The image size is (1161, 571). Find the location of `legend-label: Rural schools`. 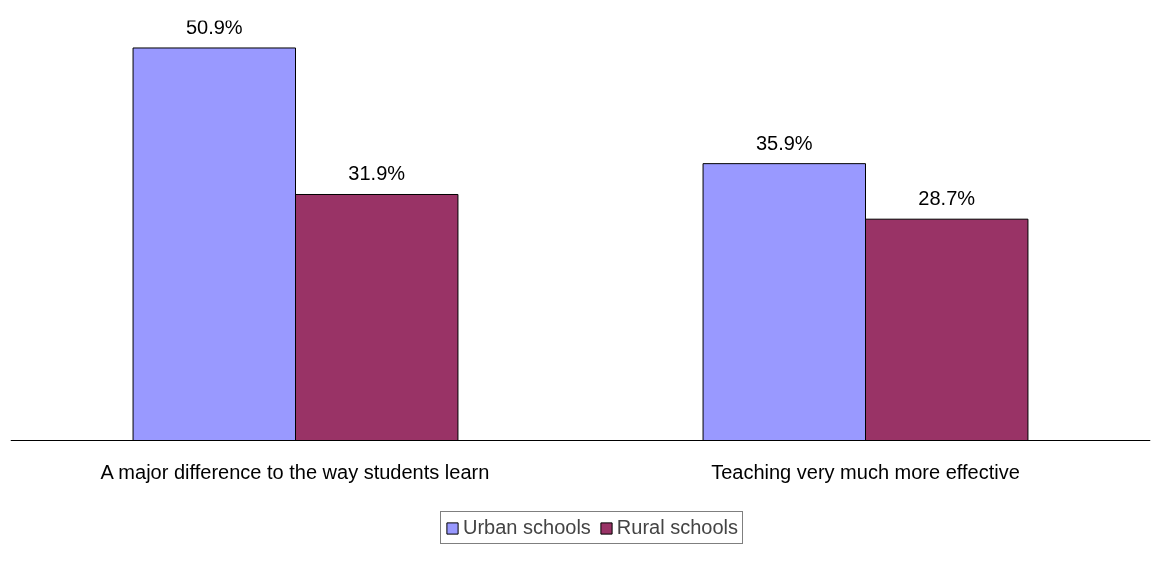

legend-label: Rural schools is located at coordinates (677, 527).